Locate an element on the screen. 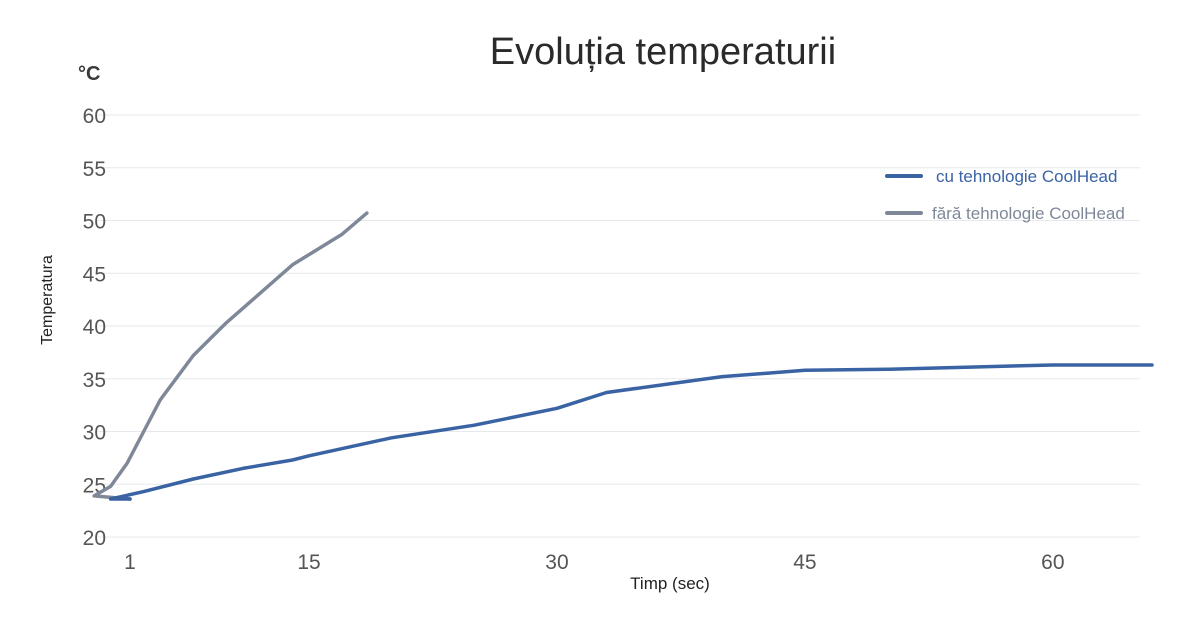  x-tick-label: 60 is located at coordinates (1052, 562).